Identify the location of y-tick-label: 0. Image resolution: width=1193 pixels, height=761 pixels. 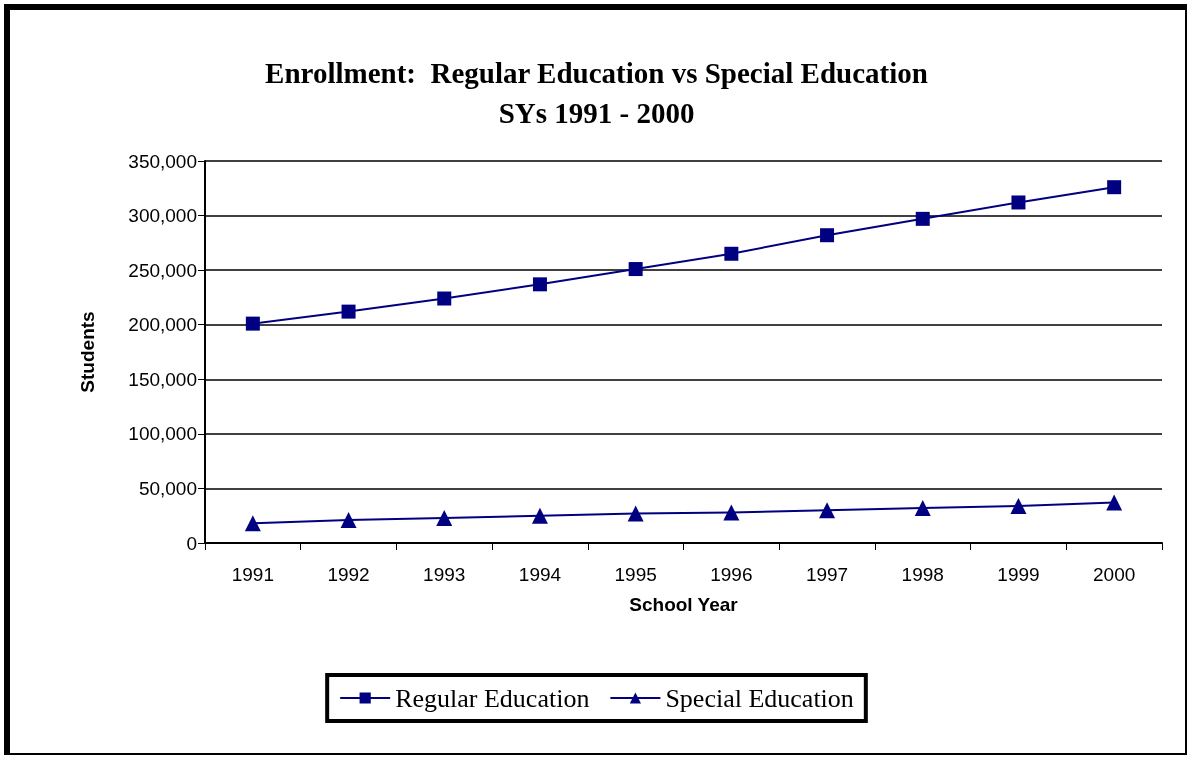
(191, 543).